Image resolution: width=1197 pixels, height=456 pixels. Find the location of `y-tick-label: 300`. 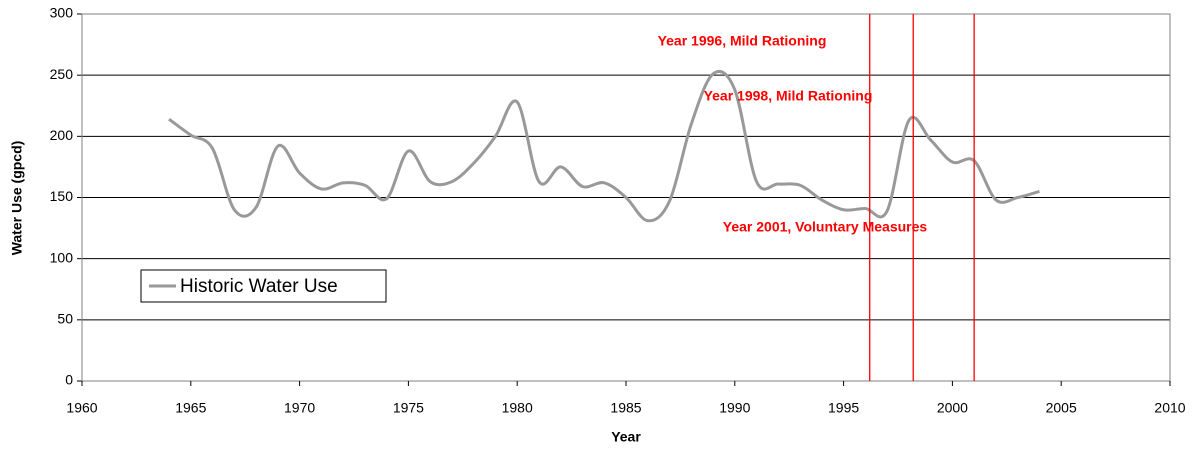

y-tick-label: 300 is located at coordinates (62, 13).